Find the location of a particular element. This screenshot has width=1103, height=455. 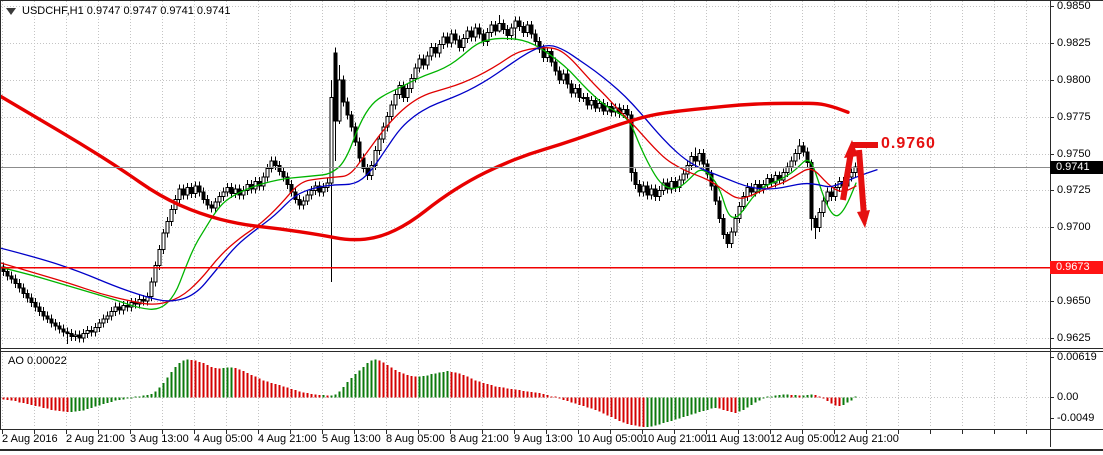

time-axis-label: 3 Aug 13:00 is located at coordinates (159, 439).